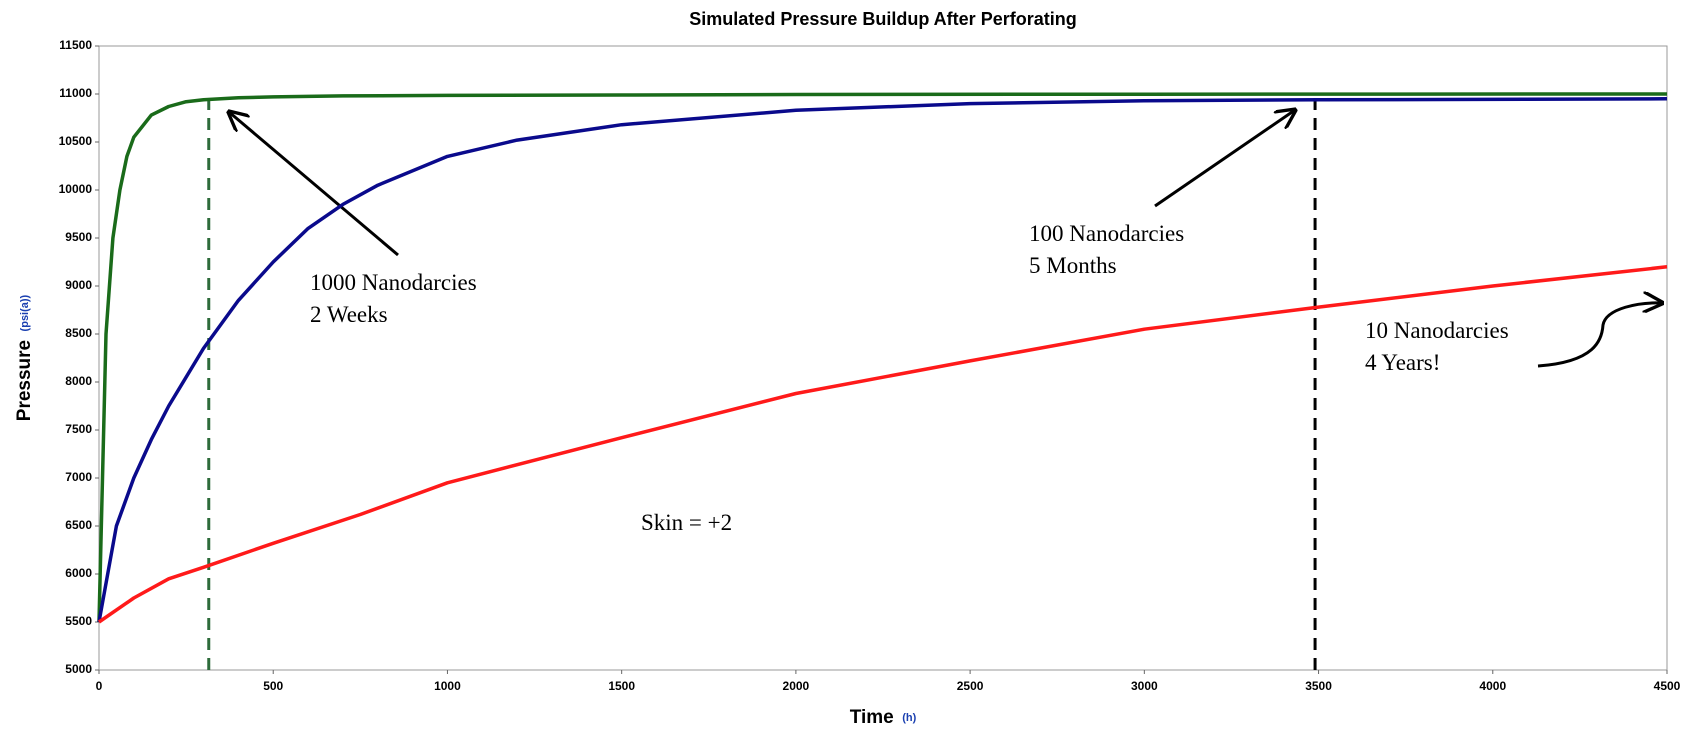  What do you see at coordinates (1667, 686) in the screenshot?
I see `x-tick-label: 4500` at bounding box center [1667, 686].